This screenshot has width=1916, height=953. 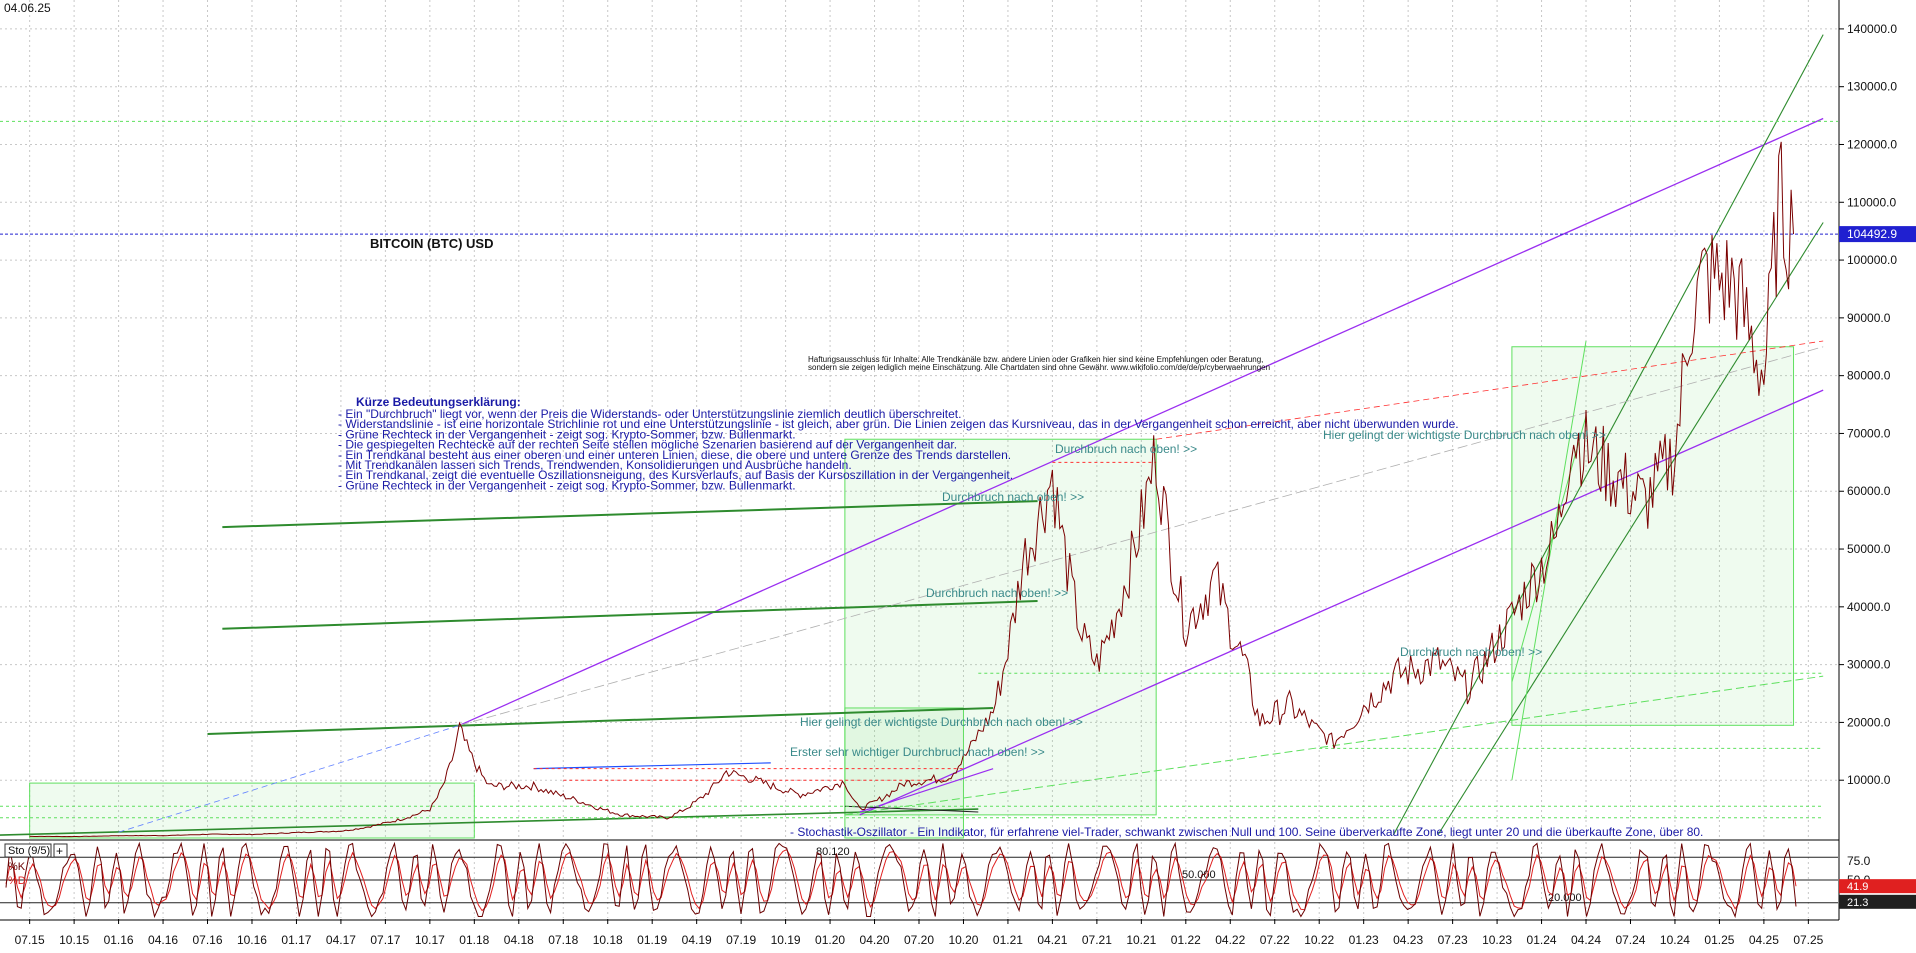 I want to click on x-tick-label: 04.25, so click(x=1764, y=940).